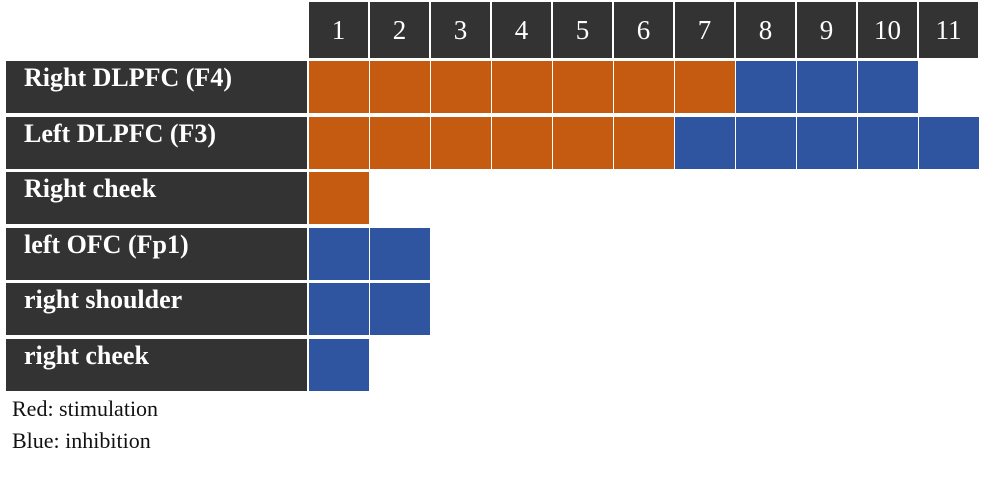 The image size is (1000, 482). I want to click on column-header-4: 4, so click(521, 30).